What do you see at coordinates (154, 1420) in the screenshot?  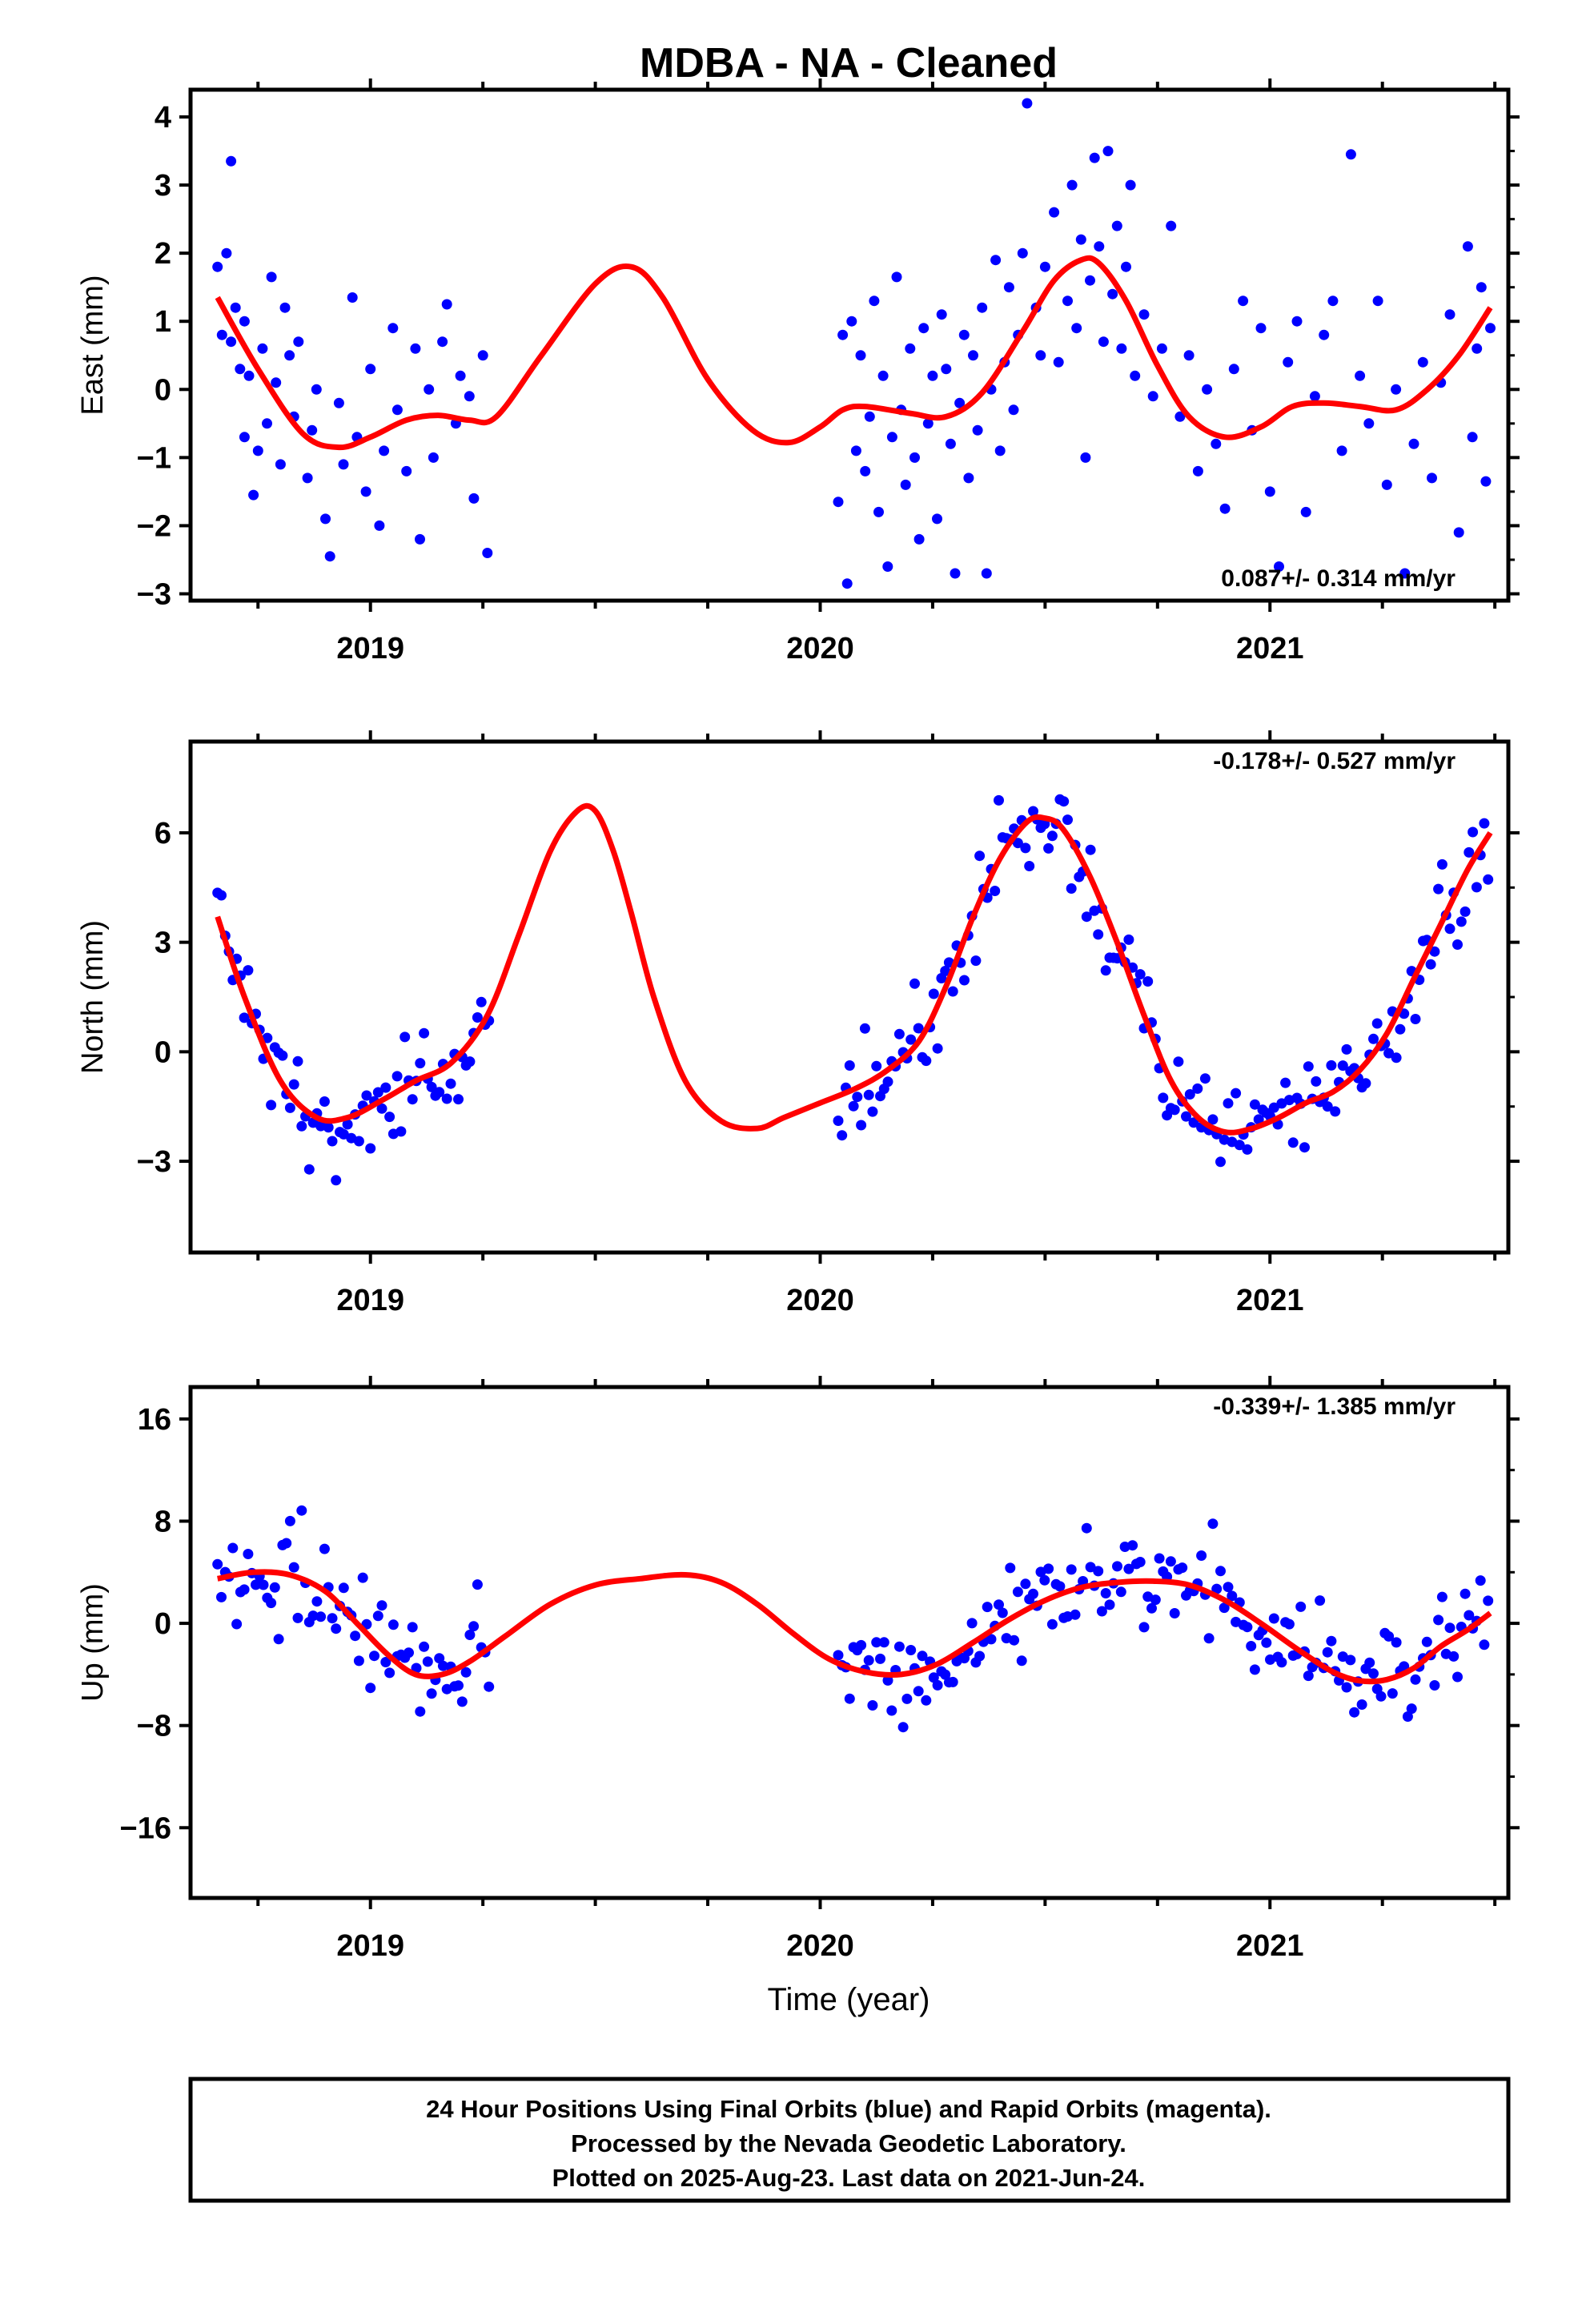 I see `up-ytick-label: 16` at bounding box center [154, 1420].